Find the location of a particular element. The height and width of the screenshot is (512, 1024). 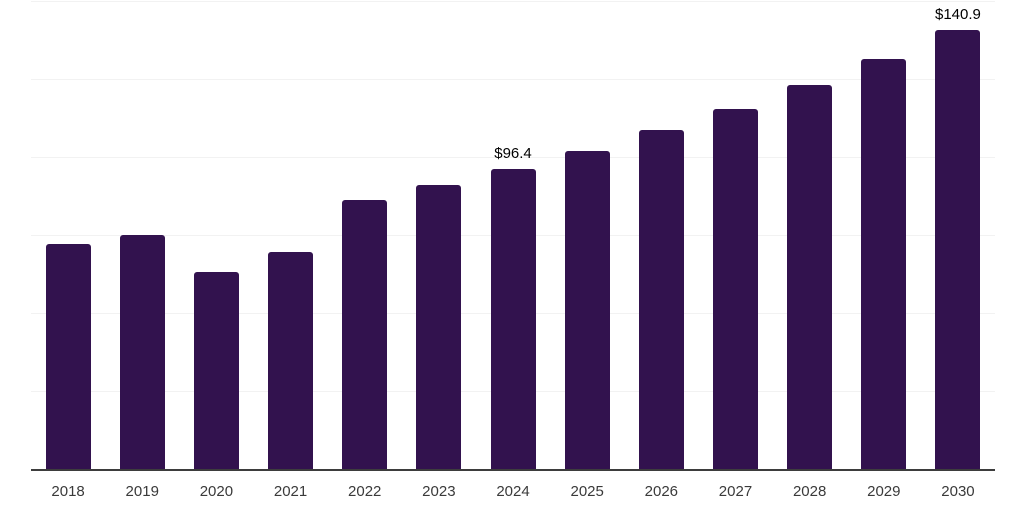

bar-band-2030: $140.9 is located at coordinates (958, 235).